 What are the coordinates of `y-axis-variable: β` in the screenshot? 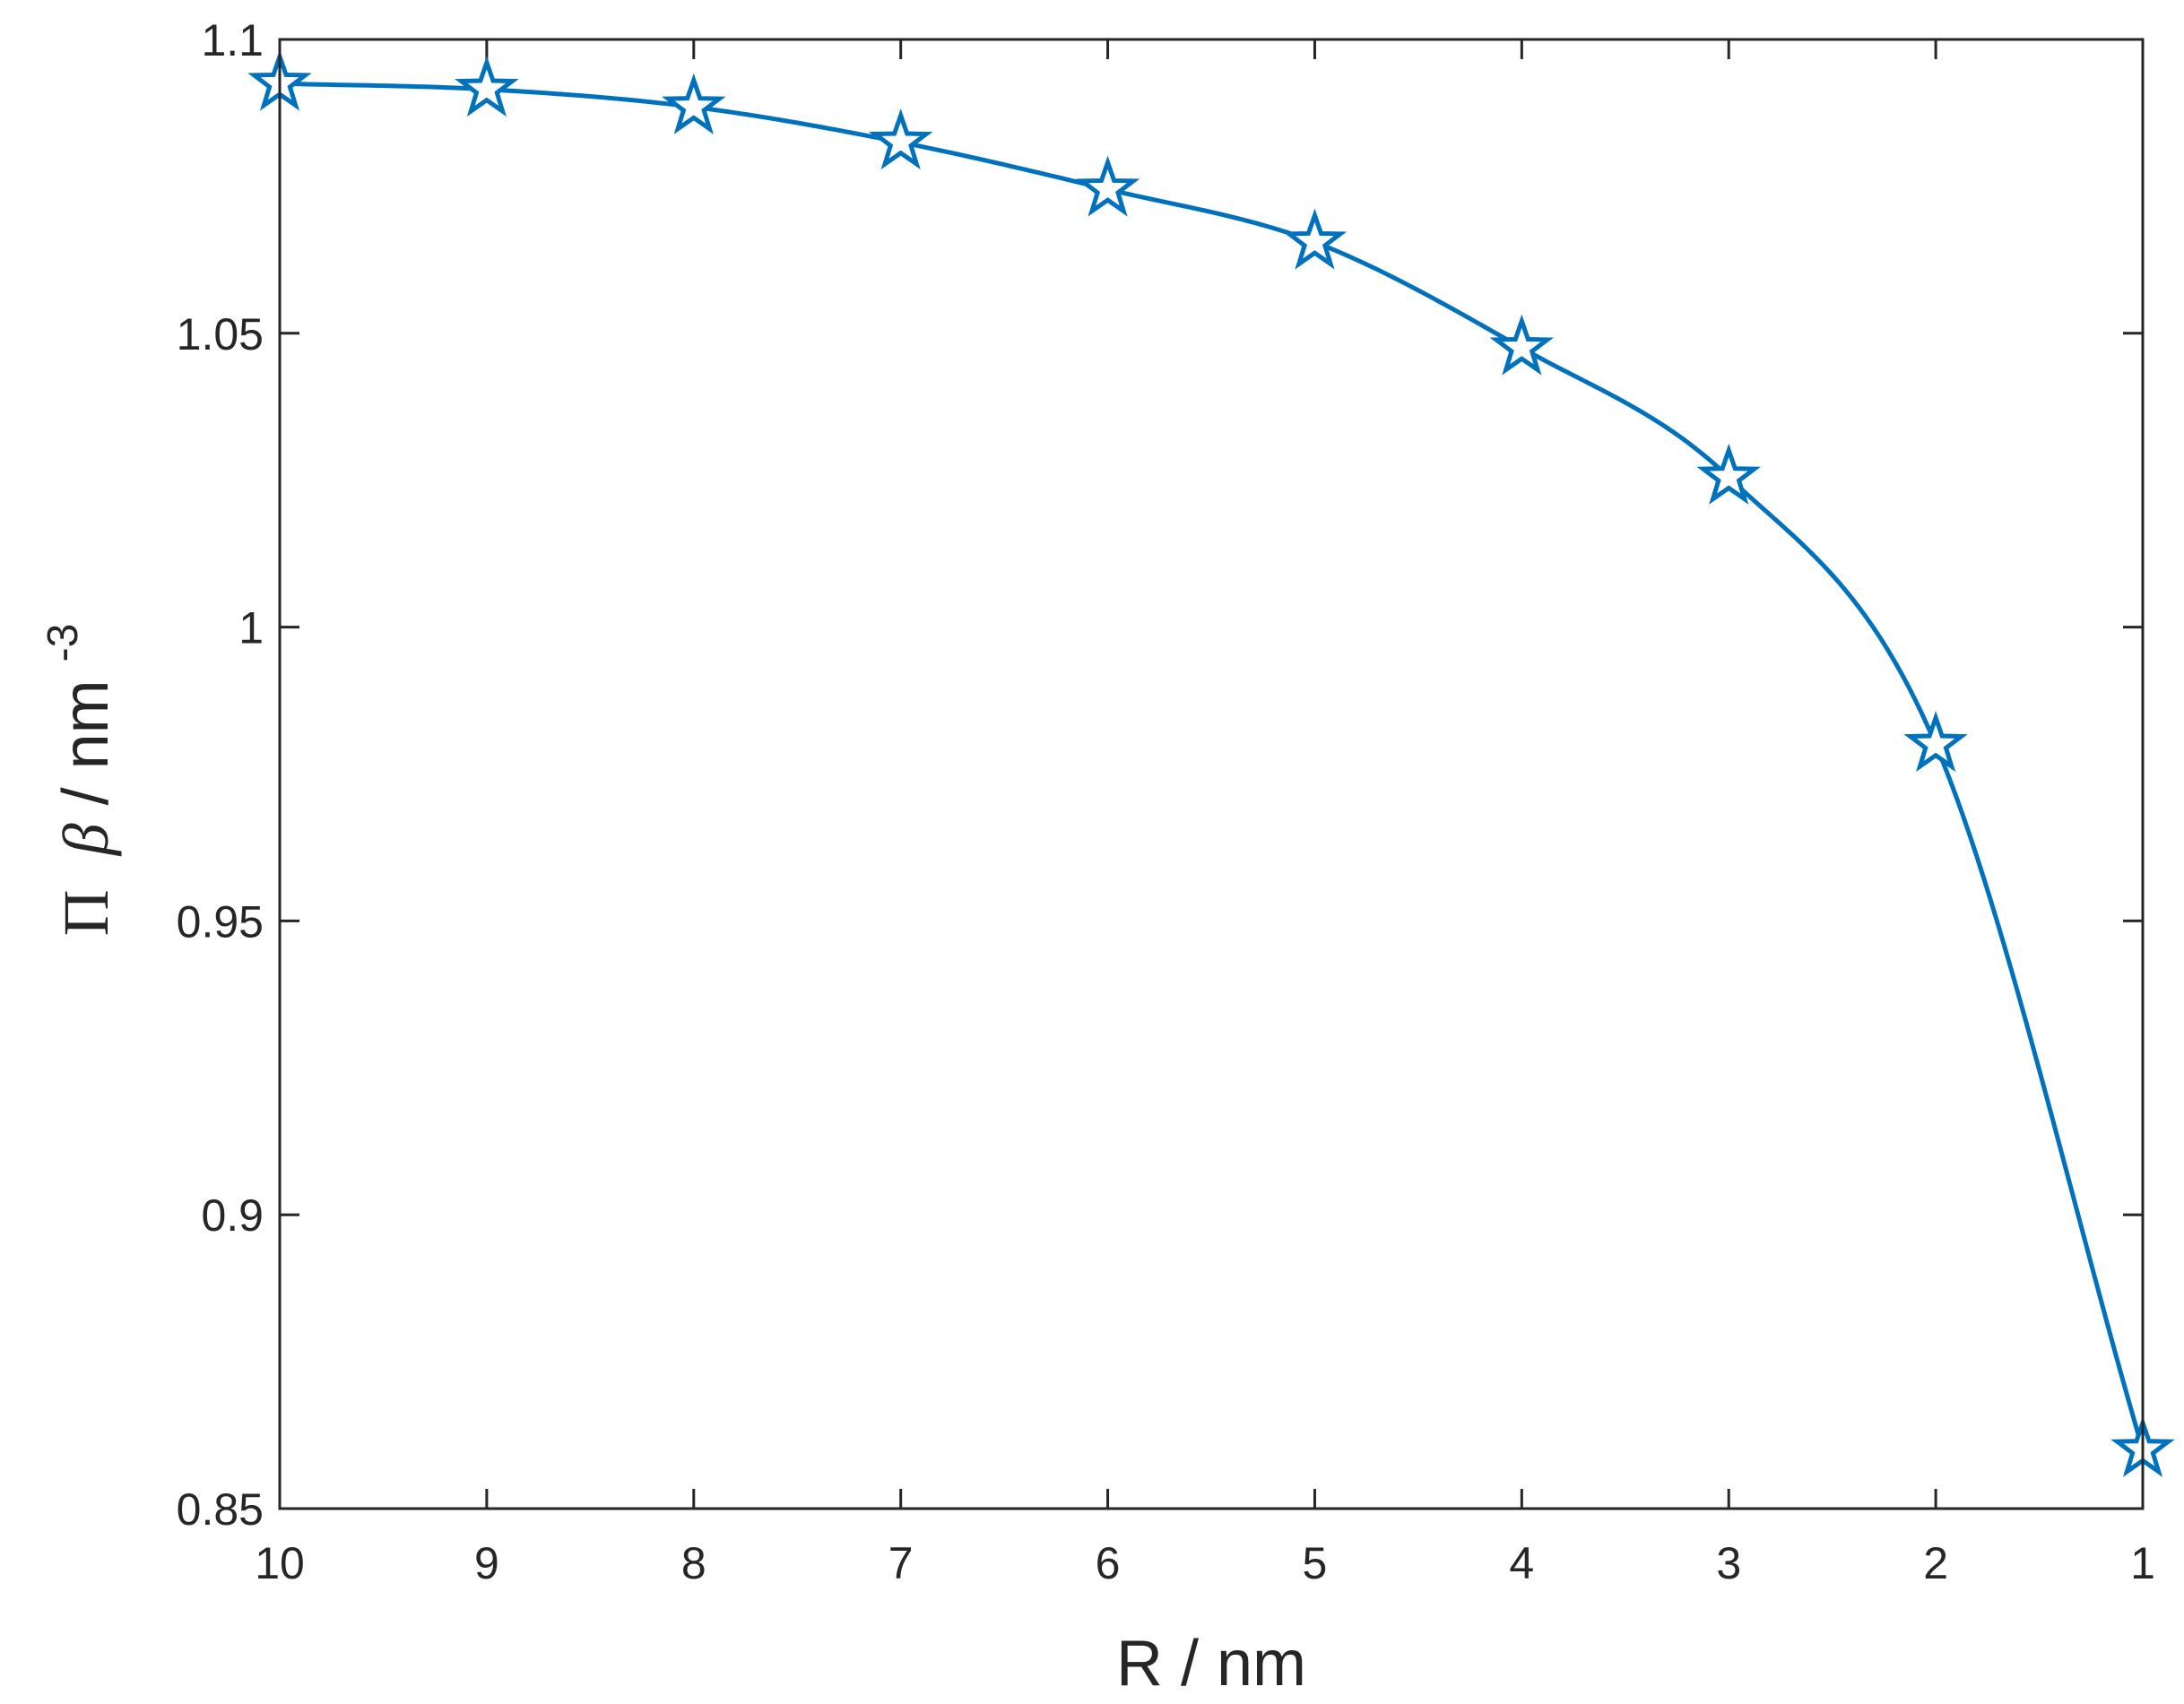 It's located at (86, 840).